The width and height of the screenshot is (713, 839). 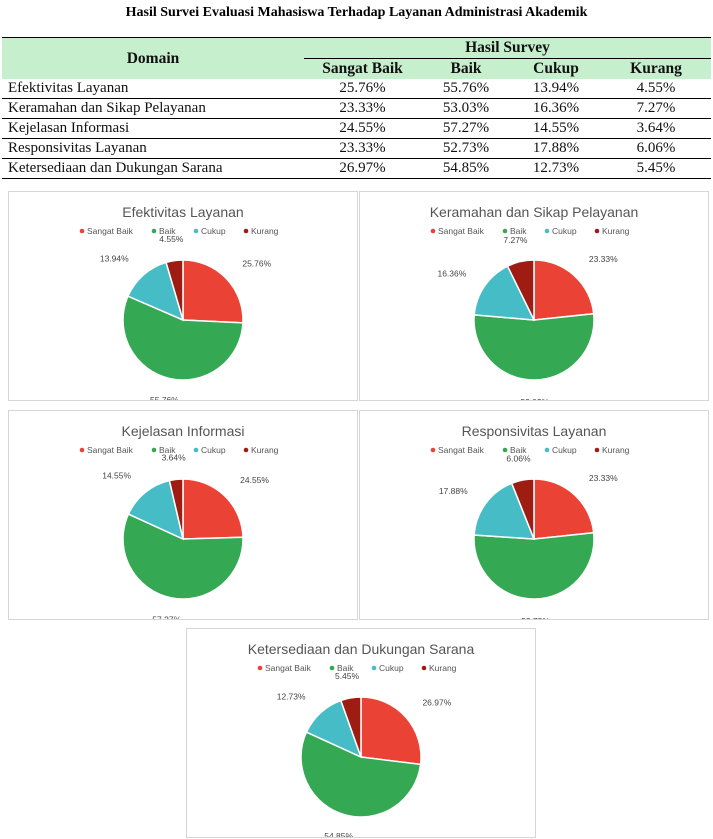 What do you see at coordinates (466, 168) in the screenshot?
I see `value-cell: 54.85%` at bounding box center [466, 168].